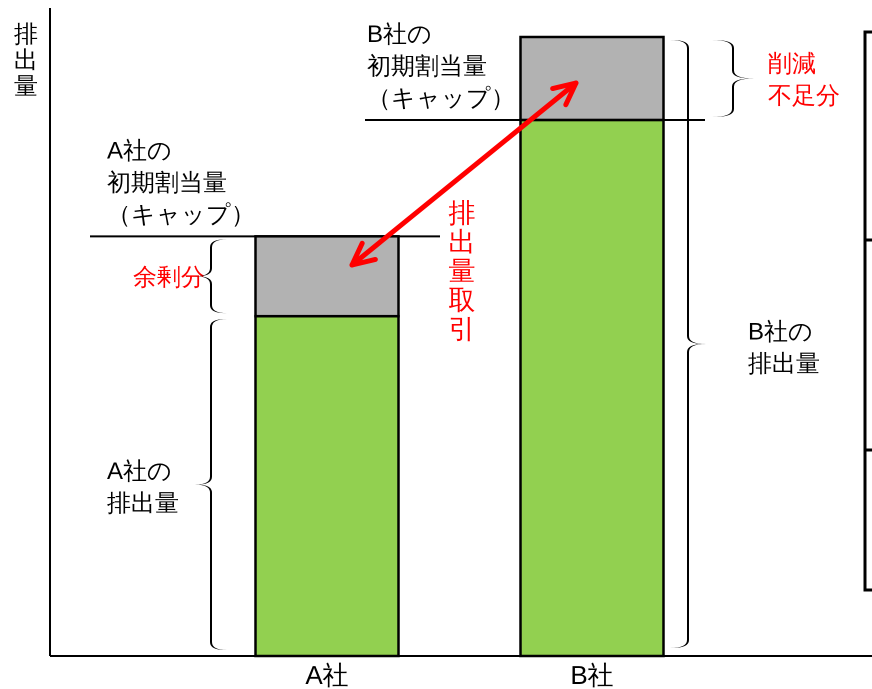 The width and height of the screenshot is (872, 689). What do you see at coordinates (169, 278) in the screenshot?
I see `text: 余剰分` at bounding box center [169, 278].